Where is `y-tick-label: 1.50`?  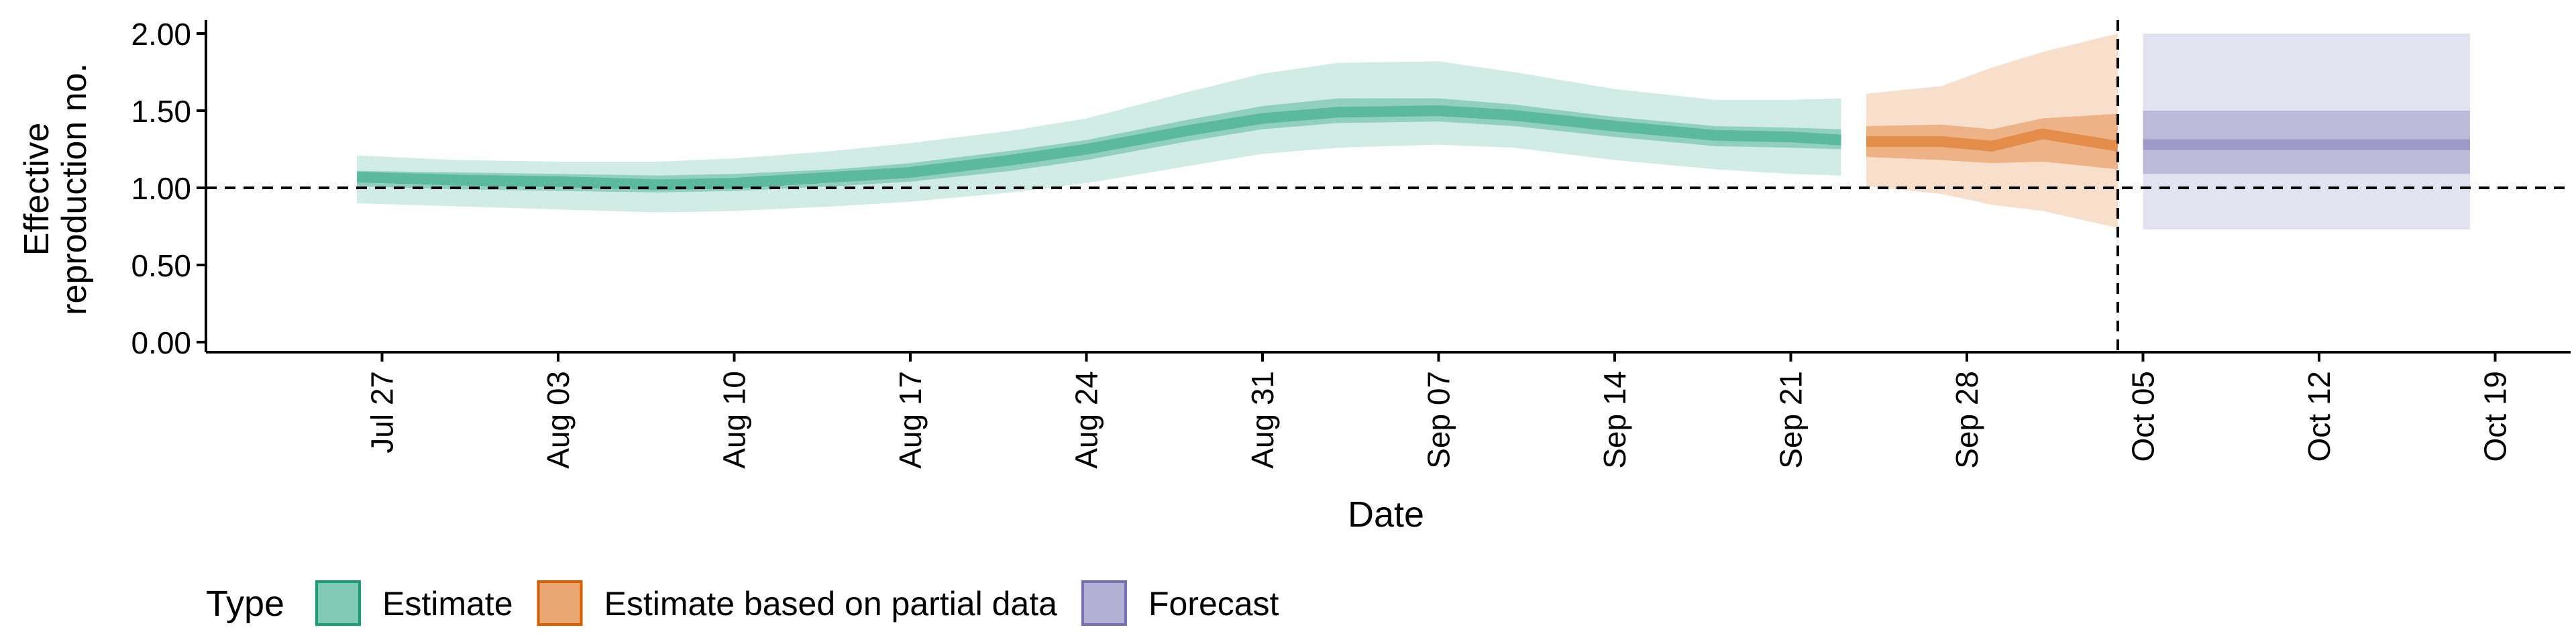
y-tick-label: 1.50 is located at coordinates (161, 111).